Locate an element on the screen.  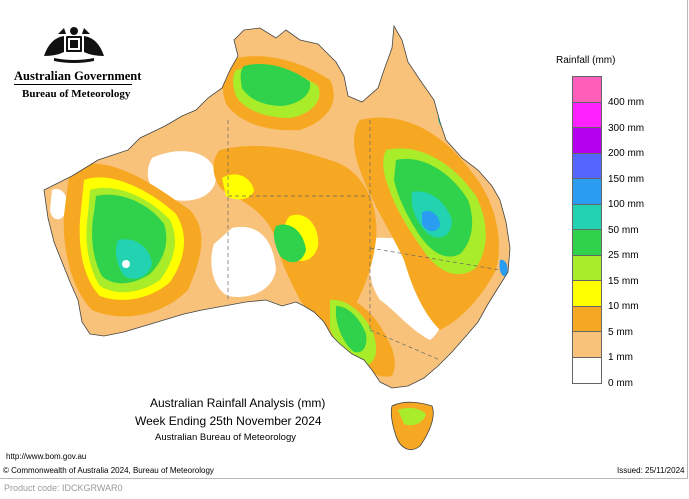
bom-url: http://www.bom.gov.au is located at coordinates (46, 456).